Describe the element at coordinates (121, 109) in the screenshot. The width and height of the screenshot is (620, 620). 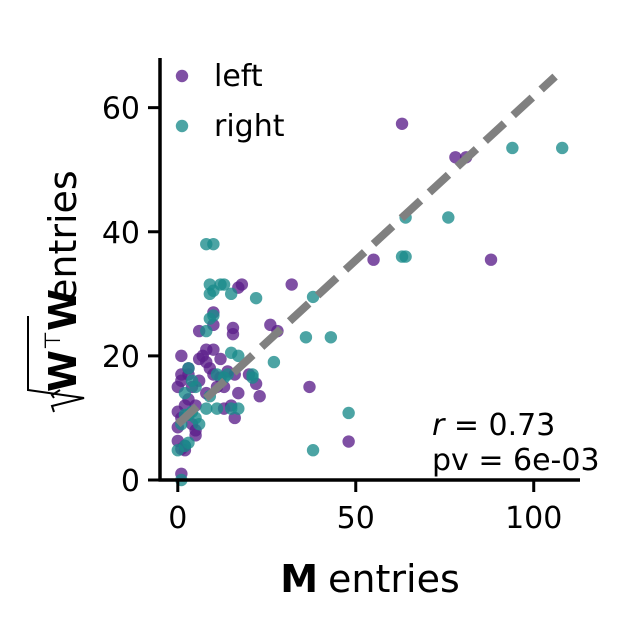
I see `y-tick-label: 60` at that location.